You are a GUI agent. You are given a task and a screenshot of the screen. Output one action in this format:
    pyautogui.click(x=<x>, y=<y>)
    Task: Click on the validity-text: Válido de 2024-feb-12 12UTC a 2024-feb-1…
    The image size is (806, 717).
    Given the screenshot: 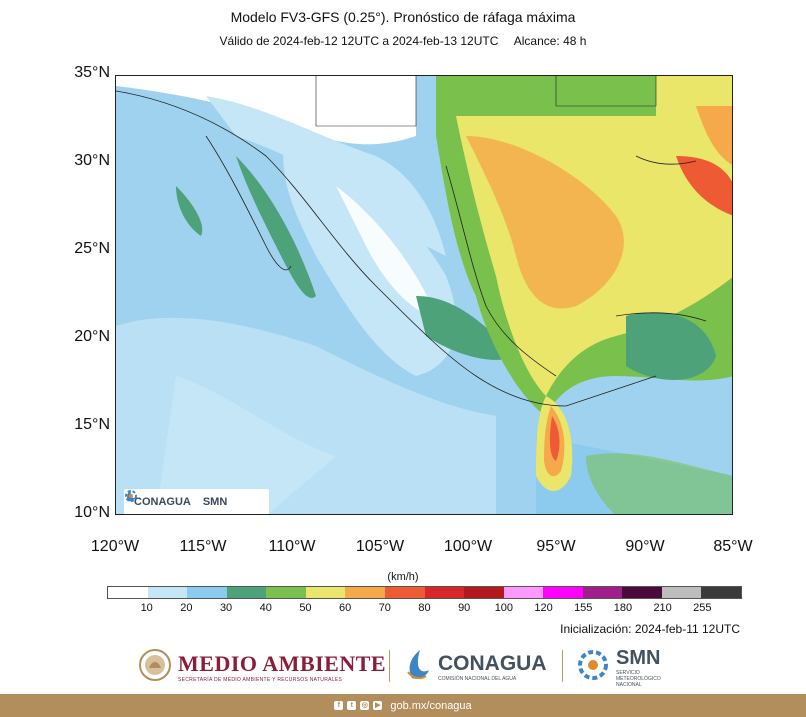 What is the action you would take?
    pyautogui.click(x=359, y=41)
    